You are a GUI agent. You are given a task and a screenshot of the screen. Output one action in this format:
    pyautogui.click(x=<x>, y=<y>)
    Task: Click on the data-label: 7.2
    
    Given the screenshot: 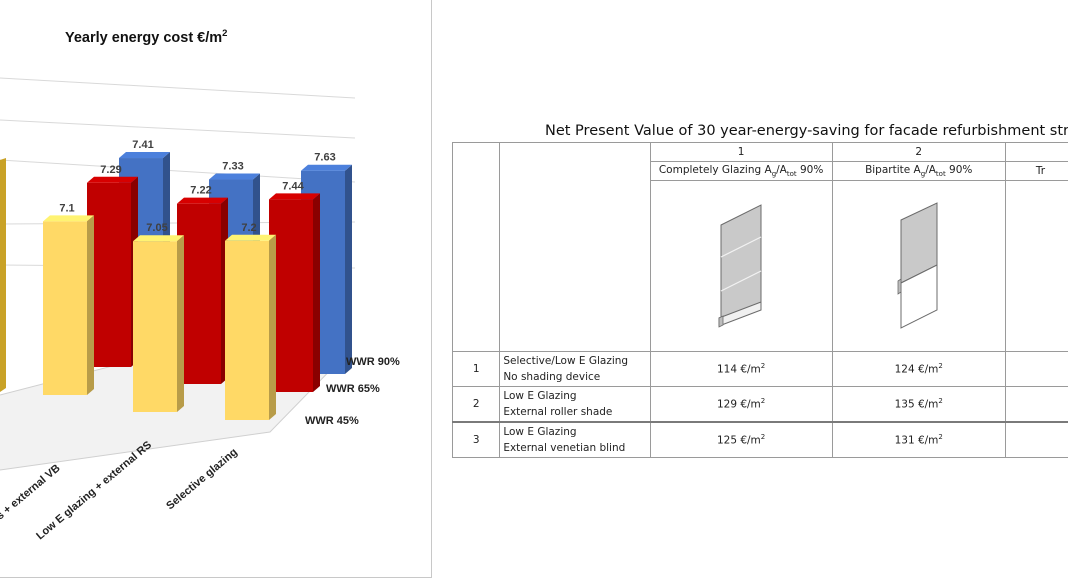 What is the action you would take?
    pyautogui.click(x=248, y=228)
    